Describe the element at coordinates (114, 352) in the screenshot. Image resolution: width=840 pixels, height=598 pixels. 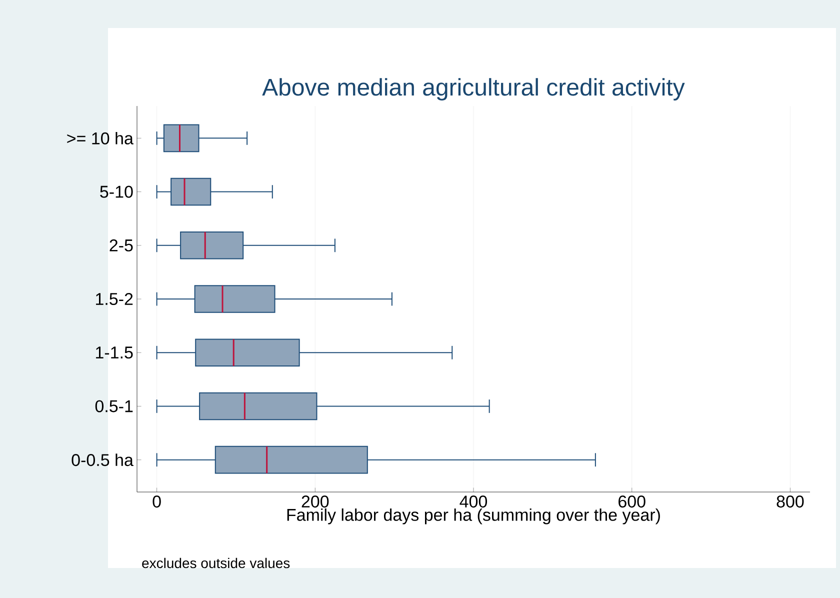
I see `y-tick-label: 1-1.5` at that location.